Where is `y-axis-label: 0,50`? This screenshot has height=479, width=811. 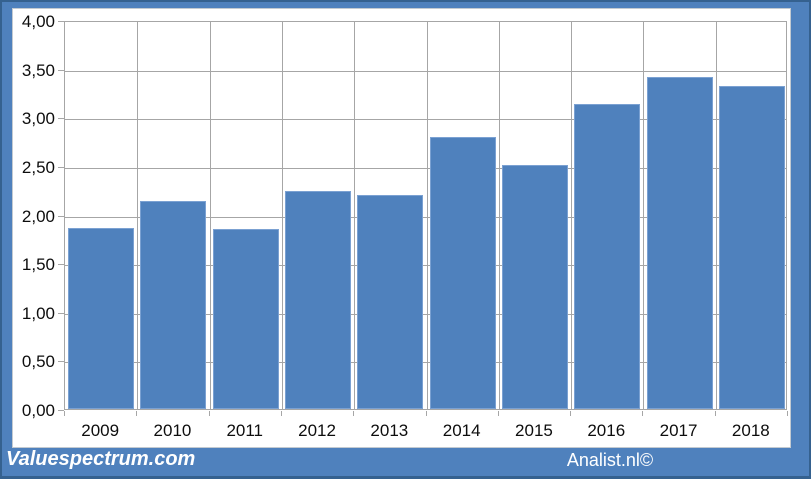
y-axis-label: 0,50 is located at coordinates (38, 362).